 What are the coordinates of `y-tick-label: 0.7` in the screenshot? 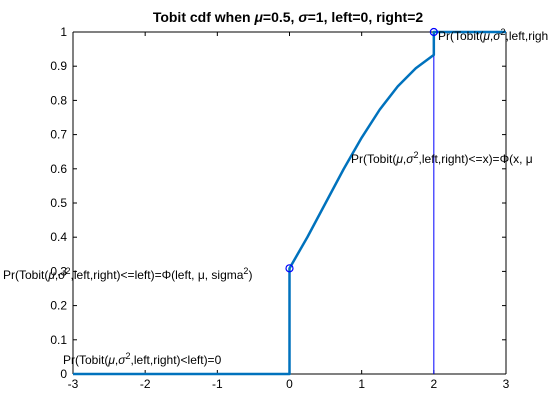 It's located at (58, 135).